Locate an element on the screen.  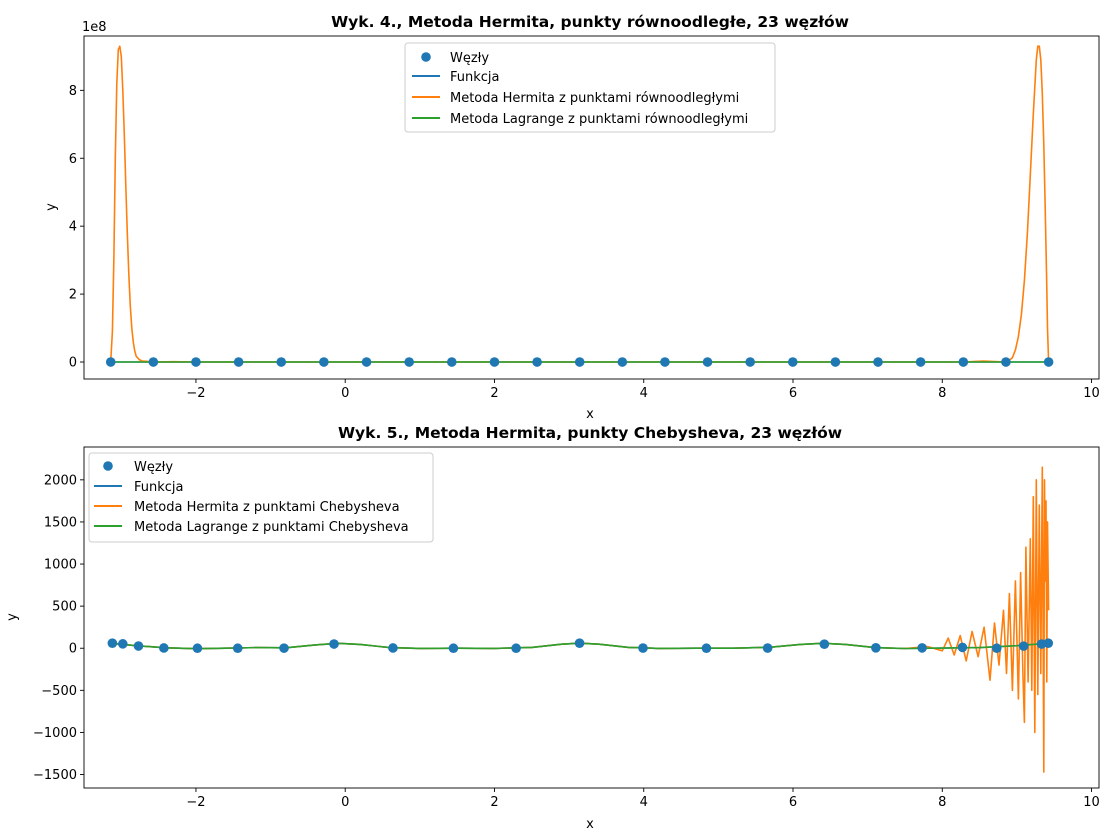
y-tick-label: 500 is located at coordinates (64, 607).